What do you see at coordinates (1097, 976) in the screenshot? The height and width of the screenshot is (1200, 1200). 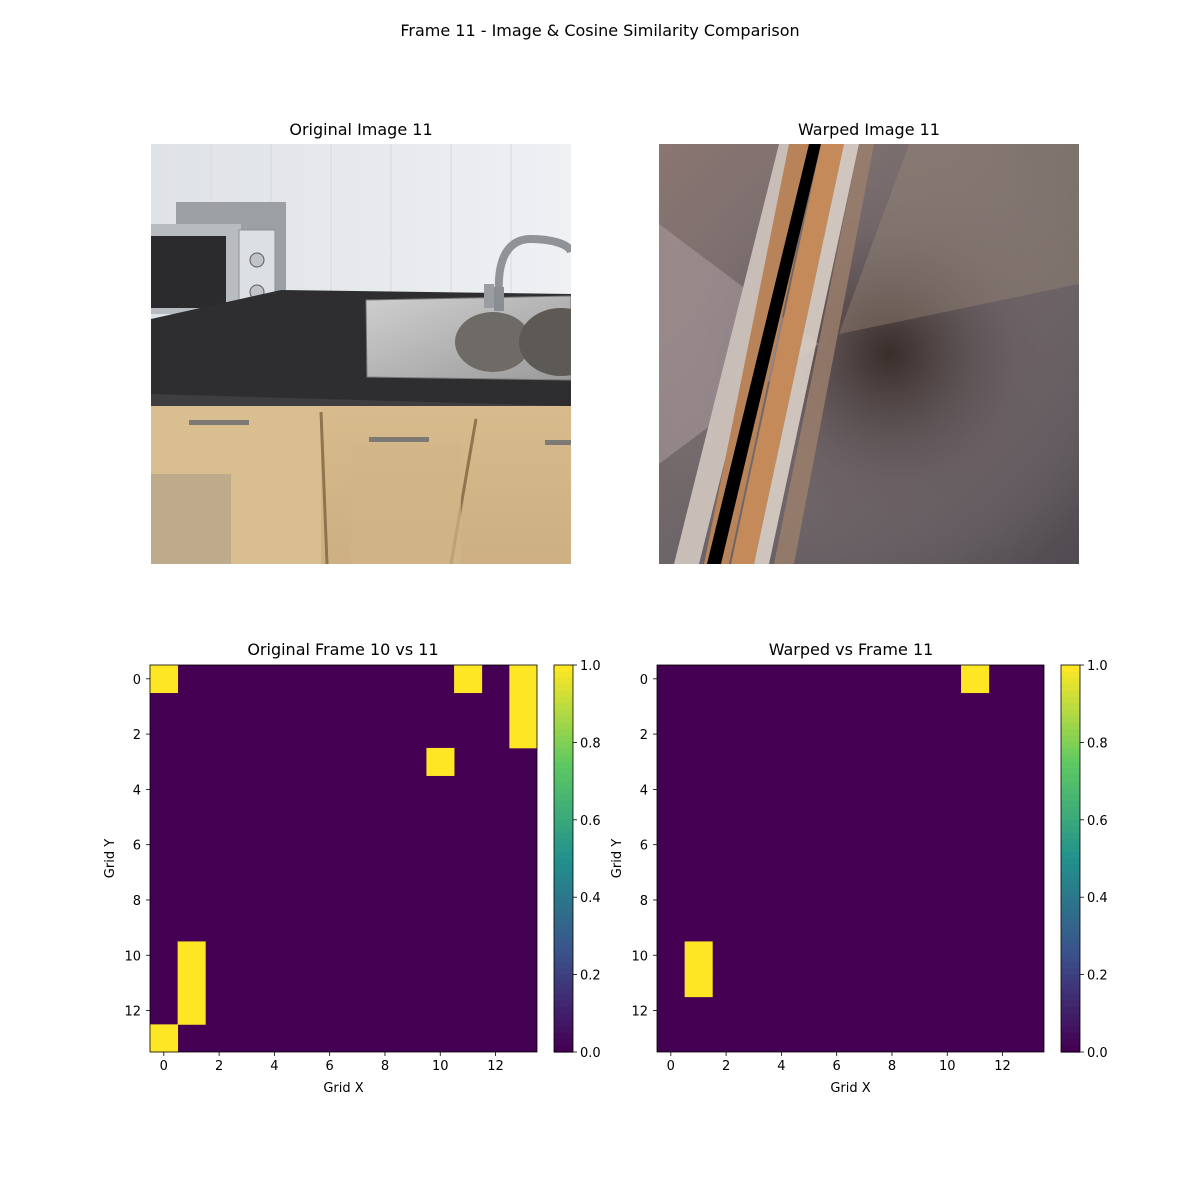 I see `colorbar-tick-label: 0.2` at bounding box center [1097, 976].